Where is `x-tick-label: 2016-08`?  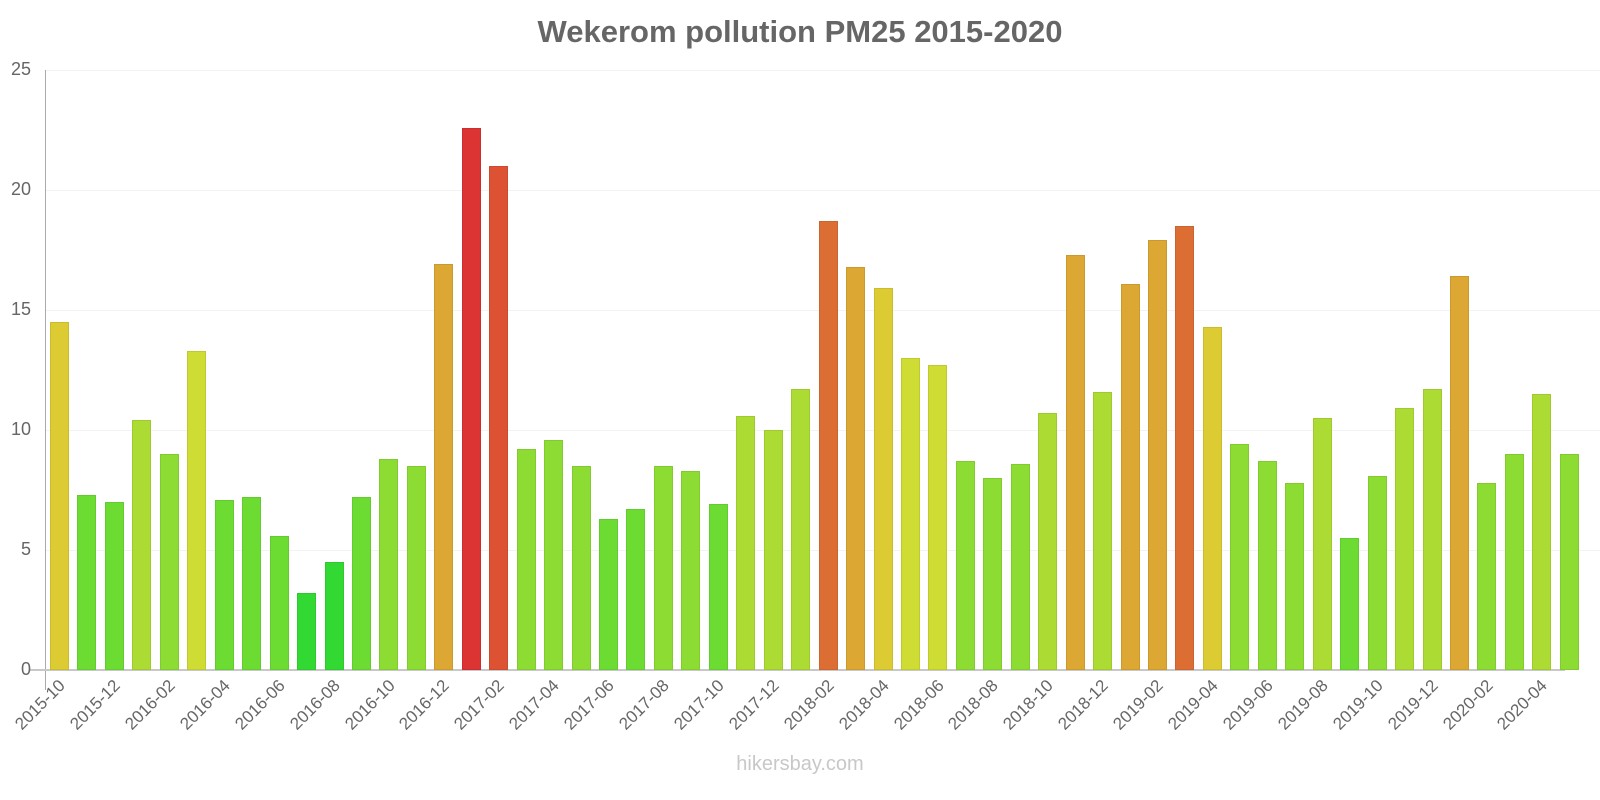
x-tick-label: 2016-08 is located at coordinates (314, 705).